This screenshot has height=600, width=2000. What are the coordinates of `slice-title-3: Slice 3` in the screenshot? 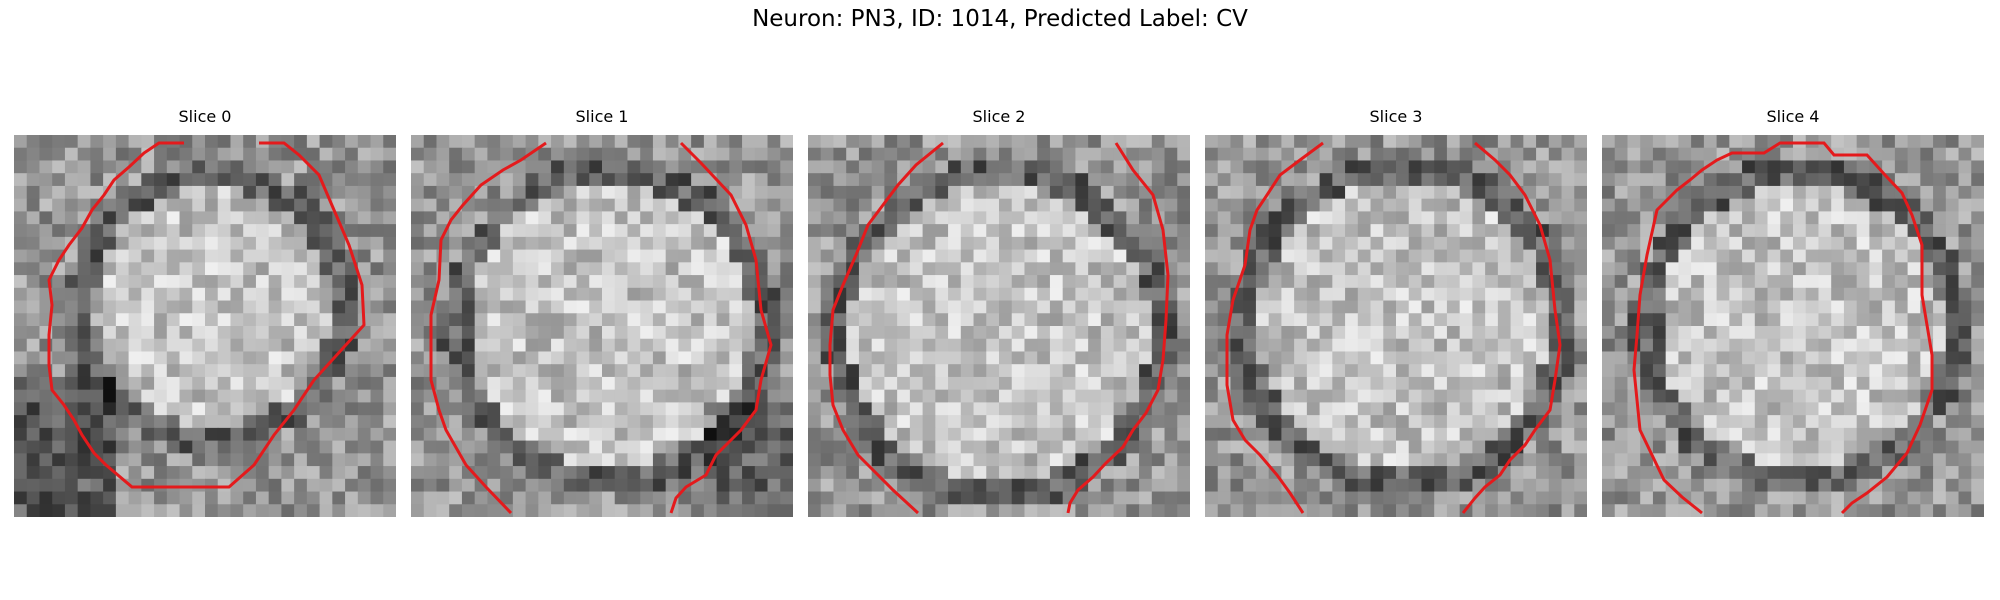 It's located at (1396, 116).